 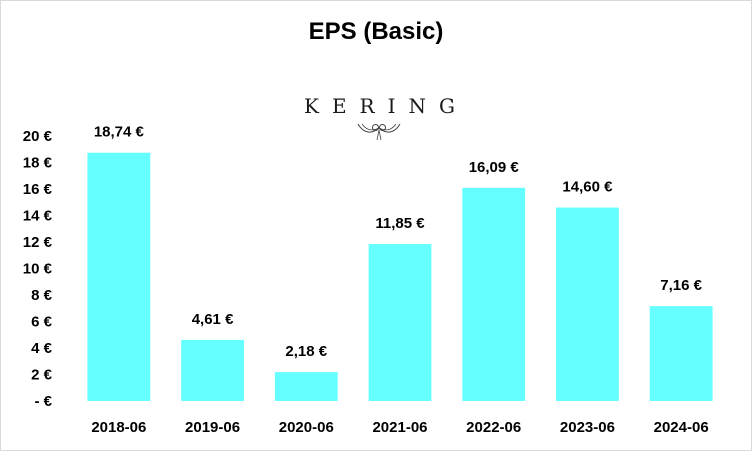 I want to click on data-label: 14,60 €, so click(x=587, y=187).